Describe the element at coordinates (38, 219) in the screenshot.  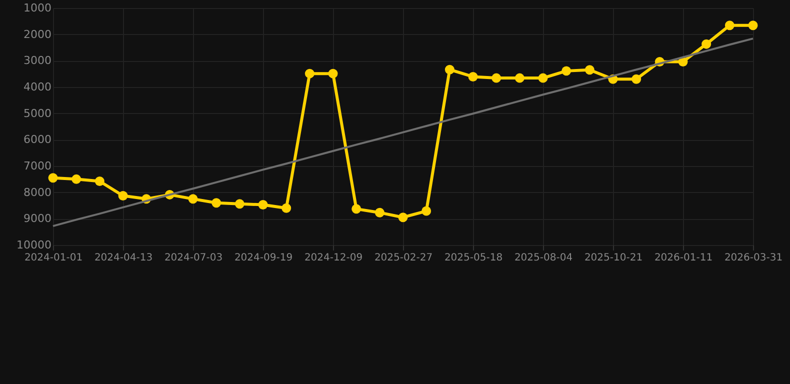
I see `y-tick-label: 9000` at that location.